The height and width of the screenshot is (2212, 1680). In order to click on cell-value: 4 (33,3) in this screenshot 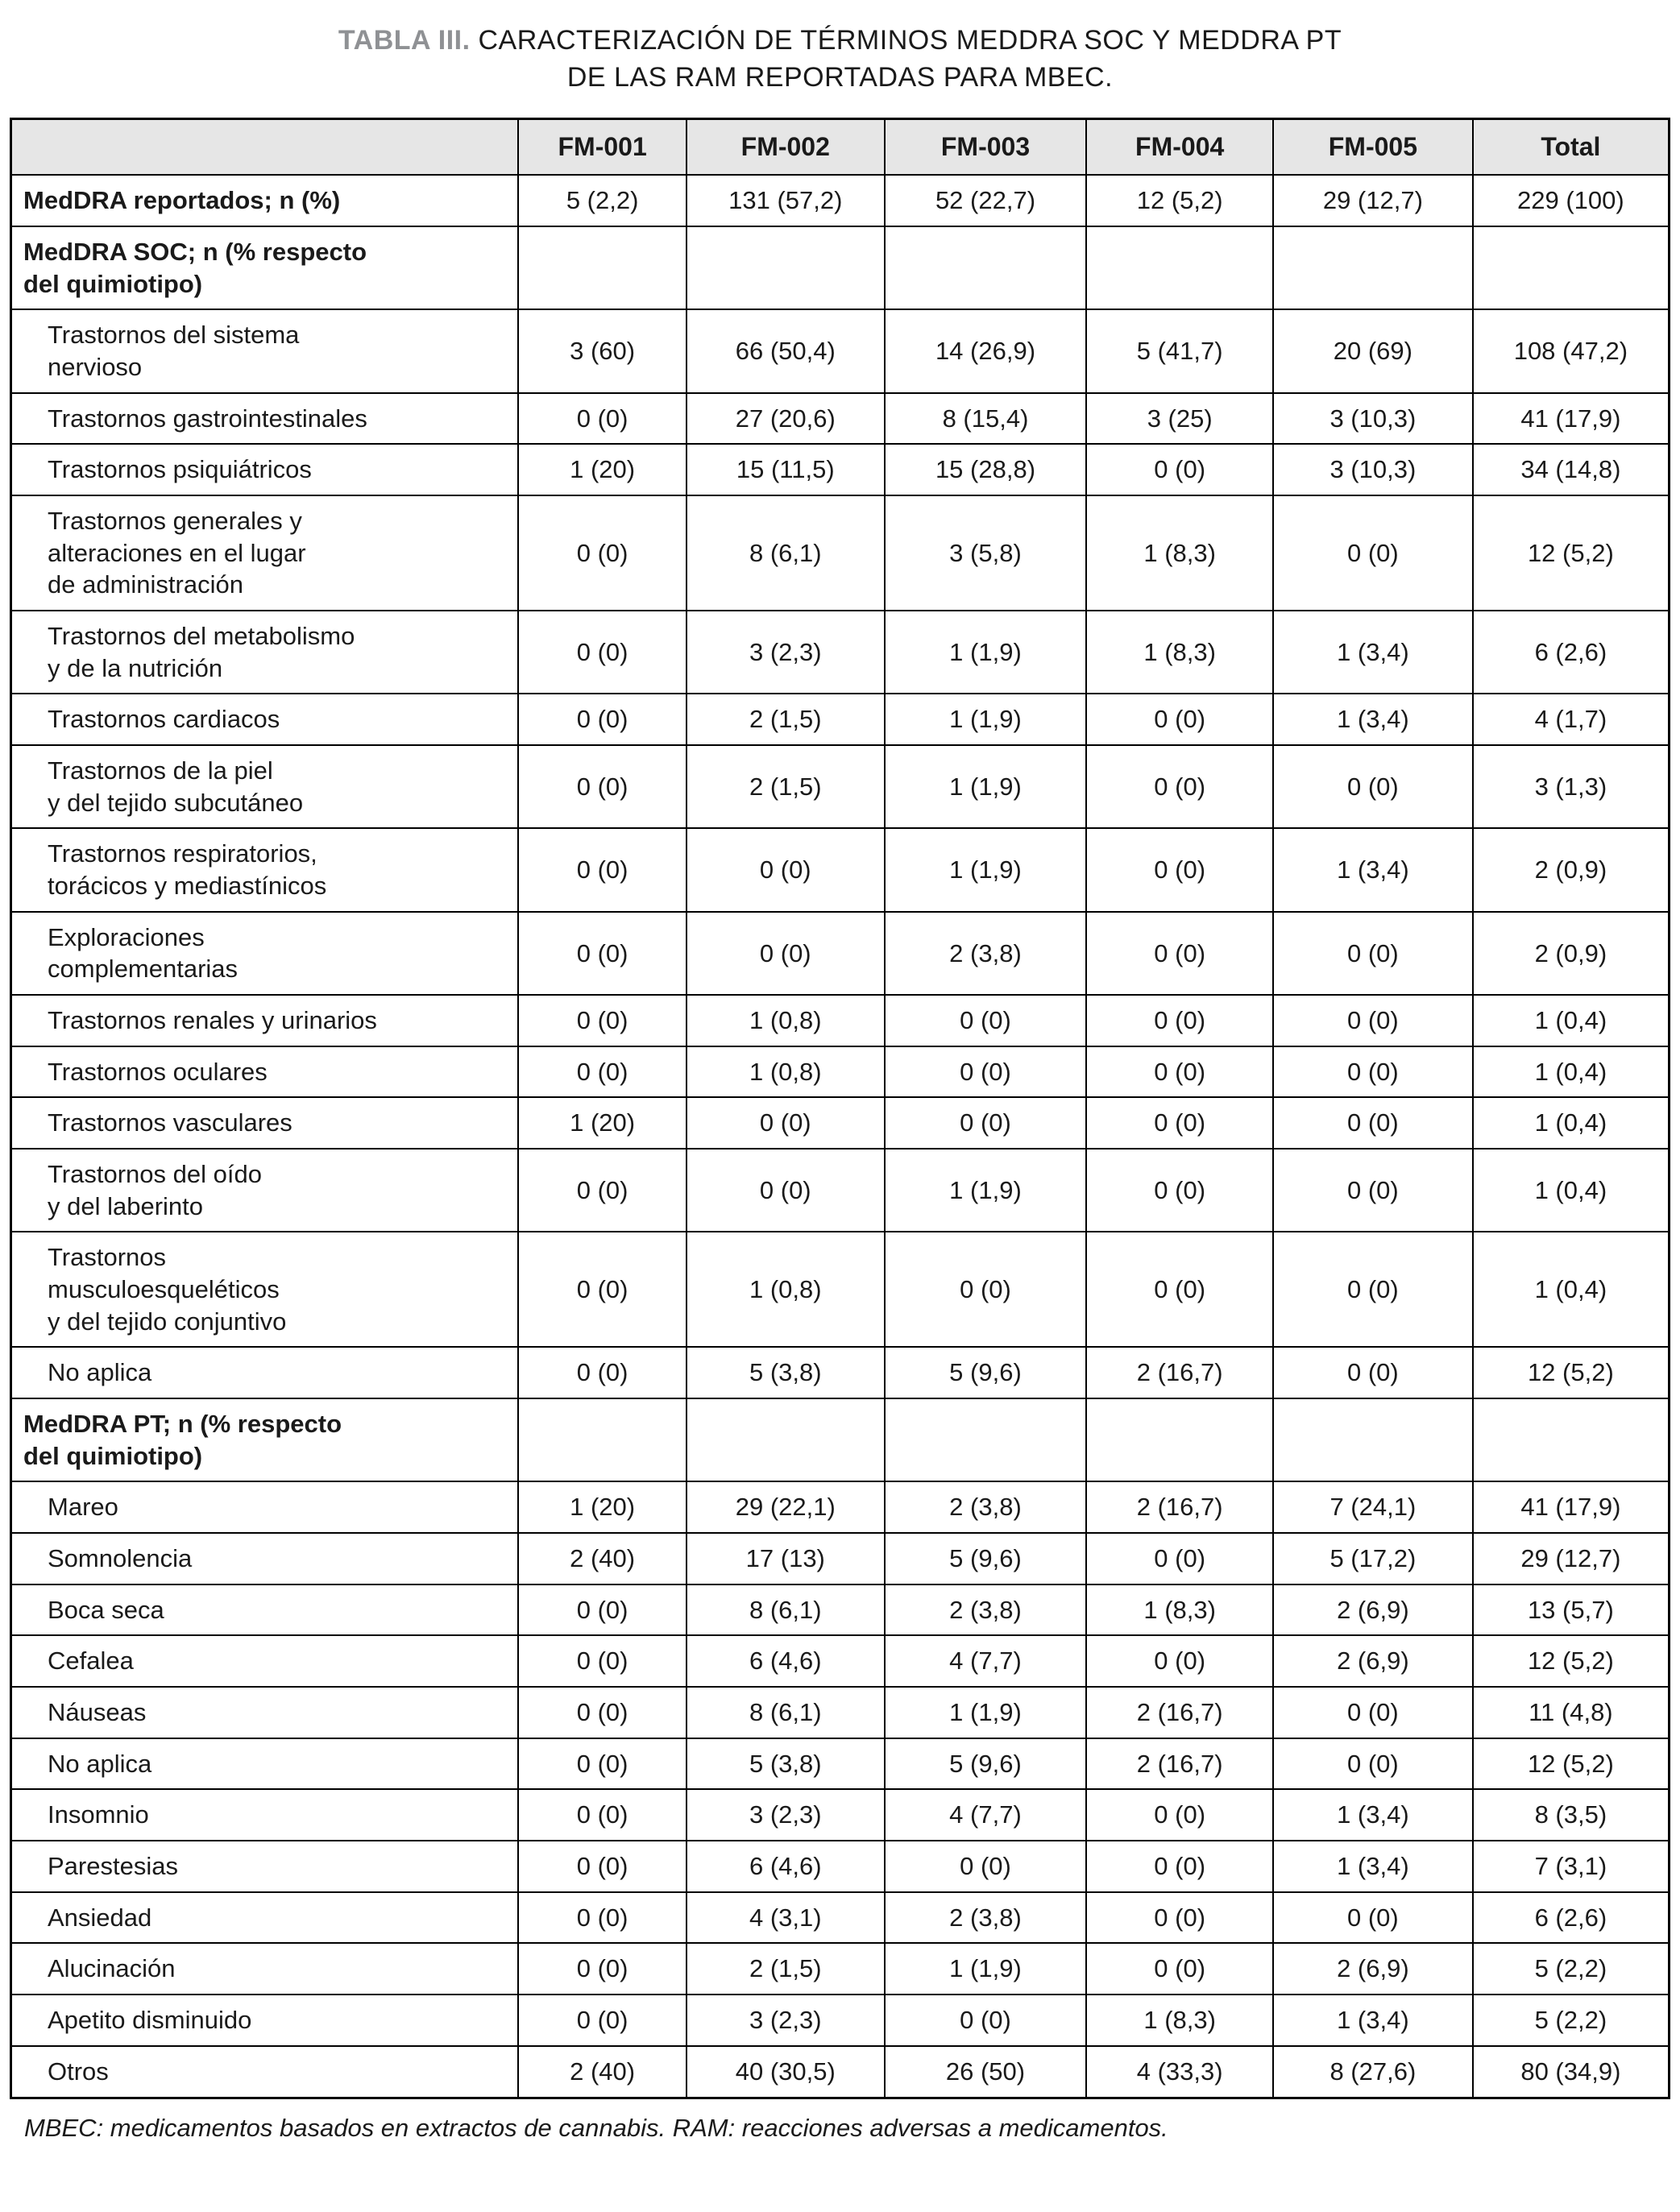, I will do `click(1180, 2072)`.